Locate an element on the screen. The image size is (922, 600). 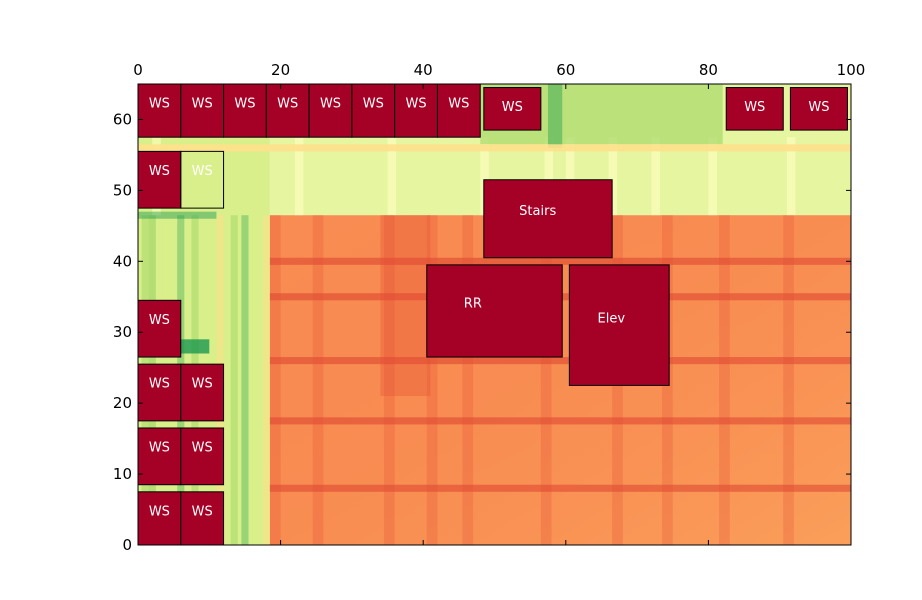
y-tick-label: 40 is located at coordinates (122, 261).